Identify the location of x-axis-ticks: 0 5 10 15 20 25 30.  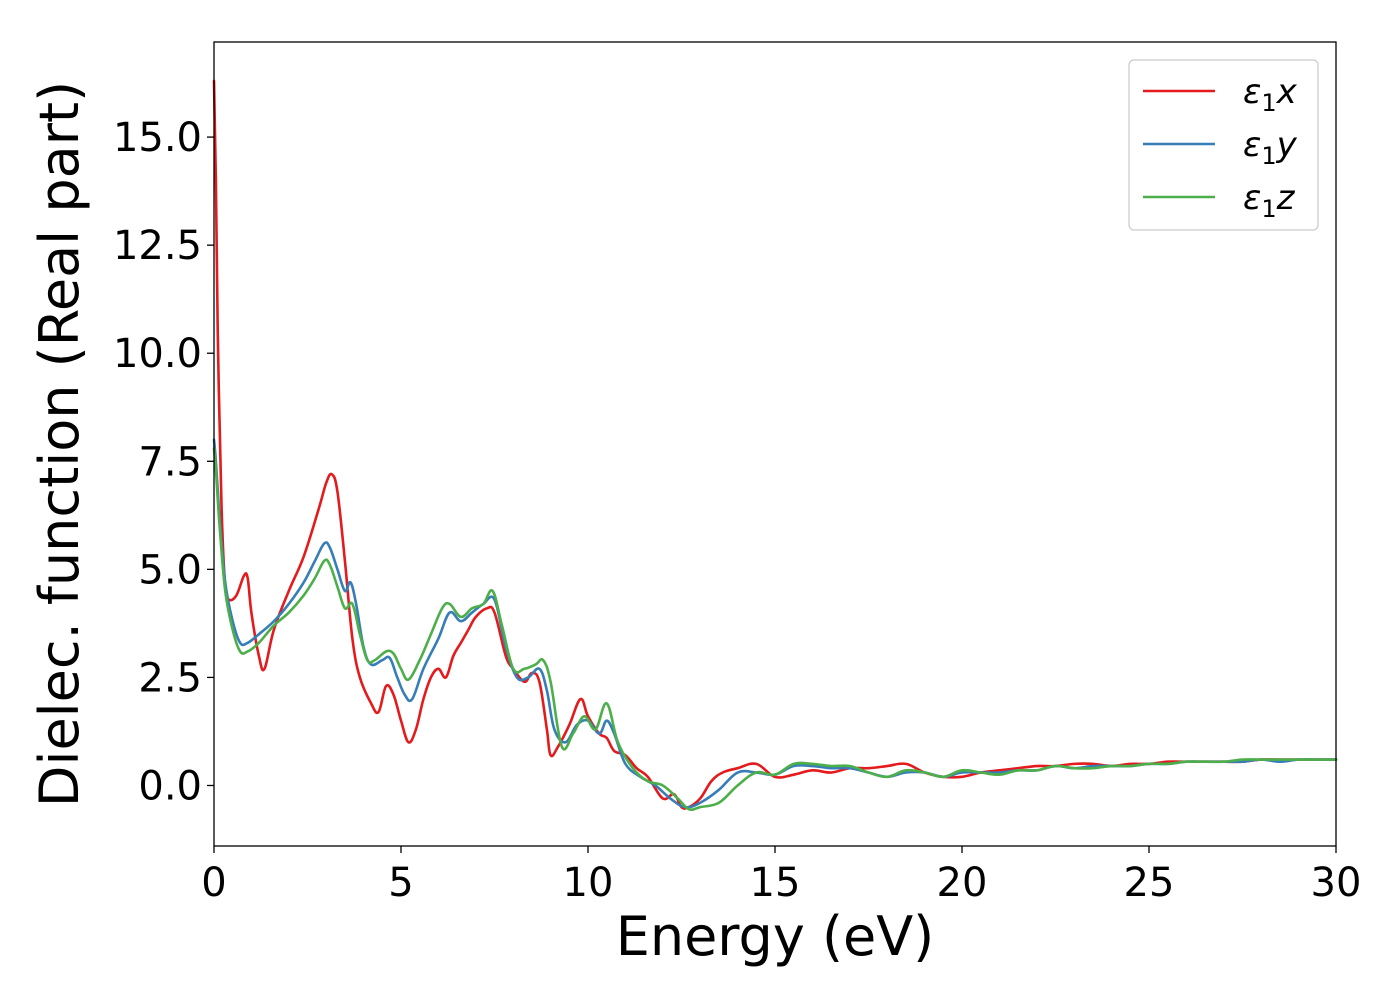
(781, 876).